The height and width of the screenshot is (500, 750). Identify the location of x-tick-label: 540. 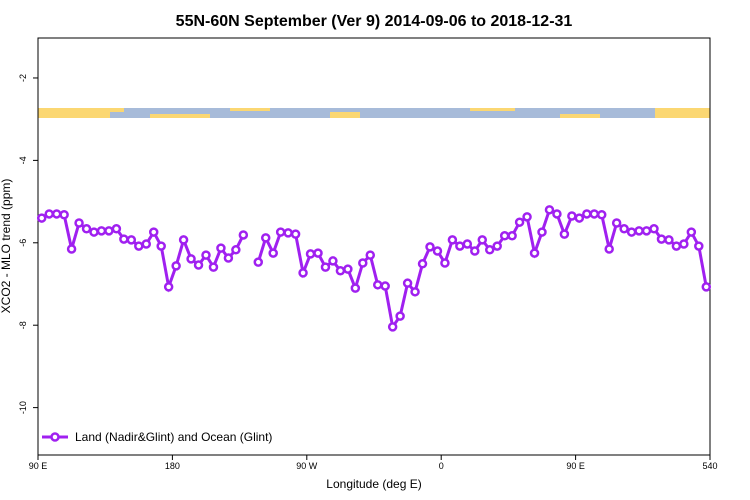
(709, 466).